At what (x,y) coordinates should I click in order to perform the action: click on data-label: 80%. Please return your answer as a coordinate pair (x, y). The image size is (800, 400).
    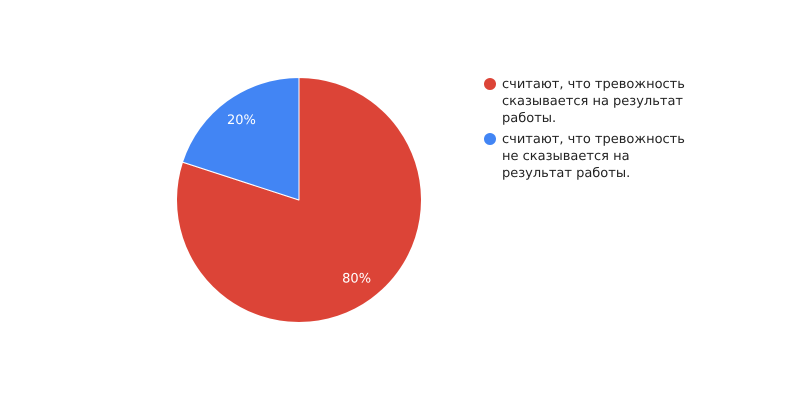
    Looking at the image, I should click on (357, 279).